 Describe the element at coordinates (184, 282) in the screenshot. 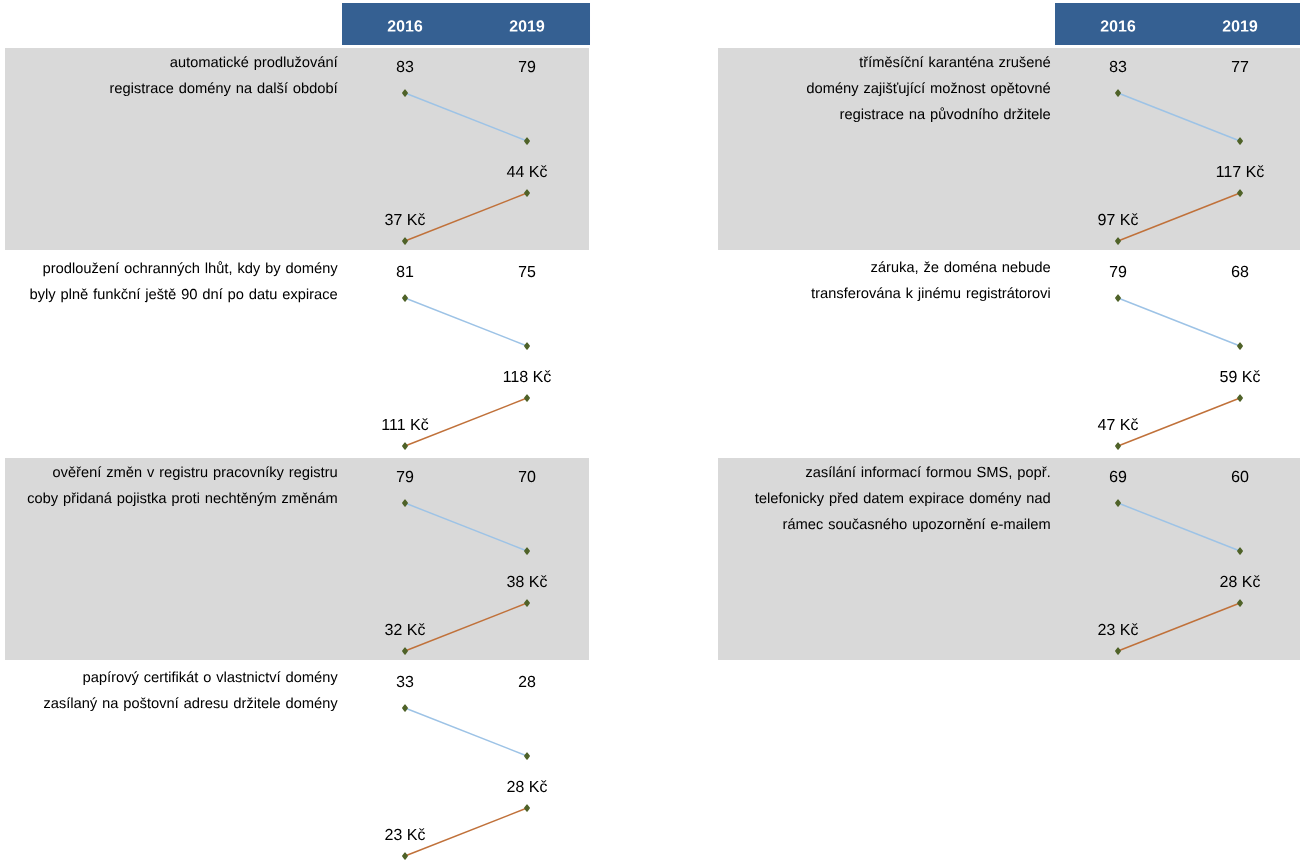

I see `text: prodloužení ochranných lhůt, kdy by domény byly plně funkční ještě 90 dní po datu expirace` at that location.